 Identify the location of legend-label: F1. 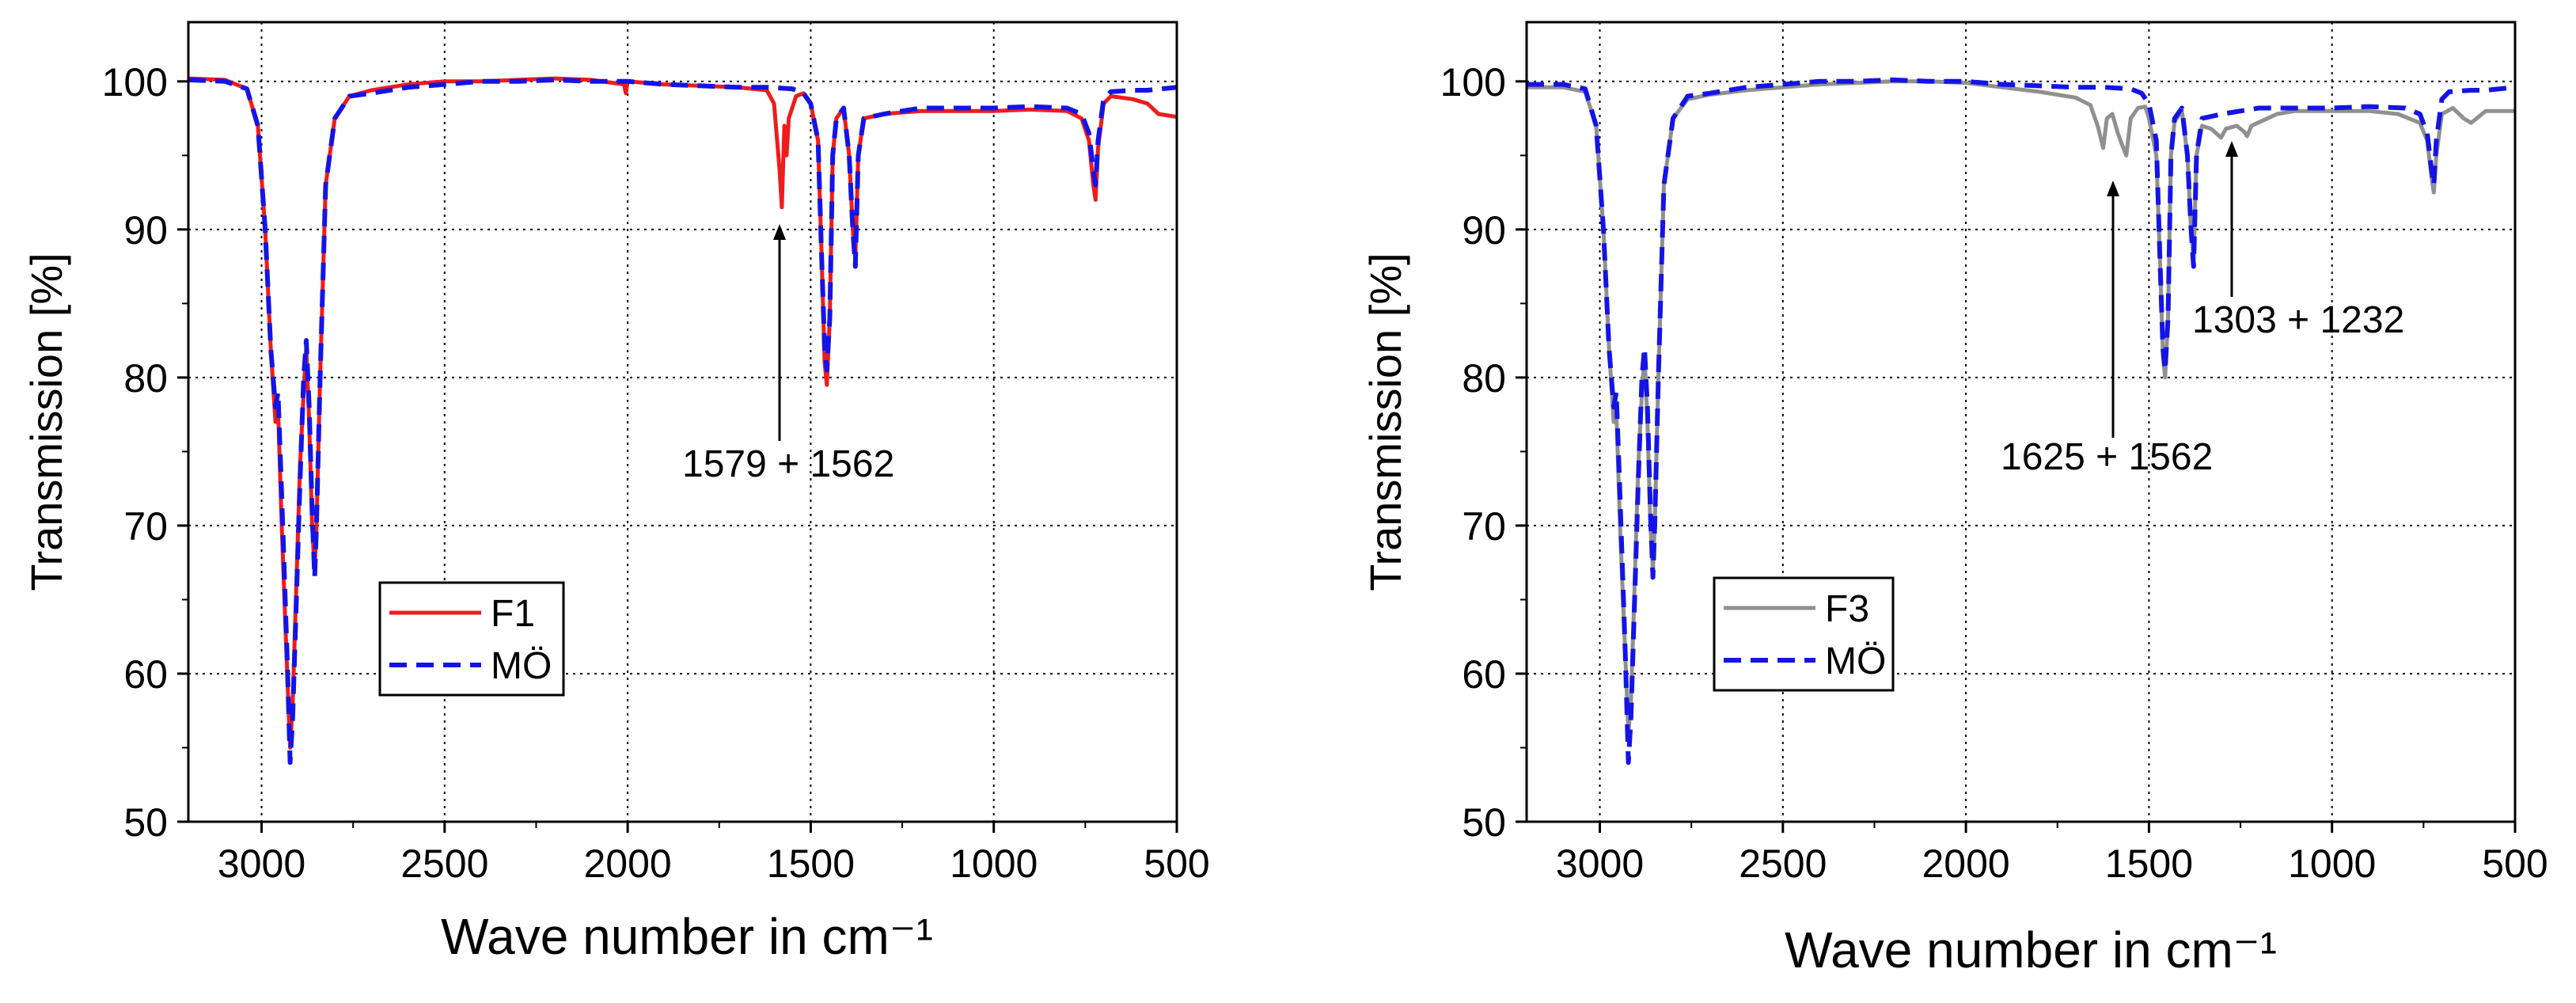
(513, 614).